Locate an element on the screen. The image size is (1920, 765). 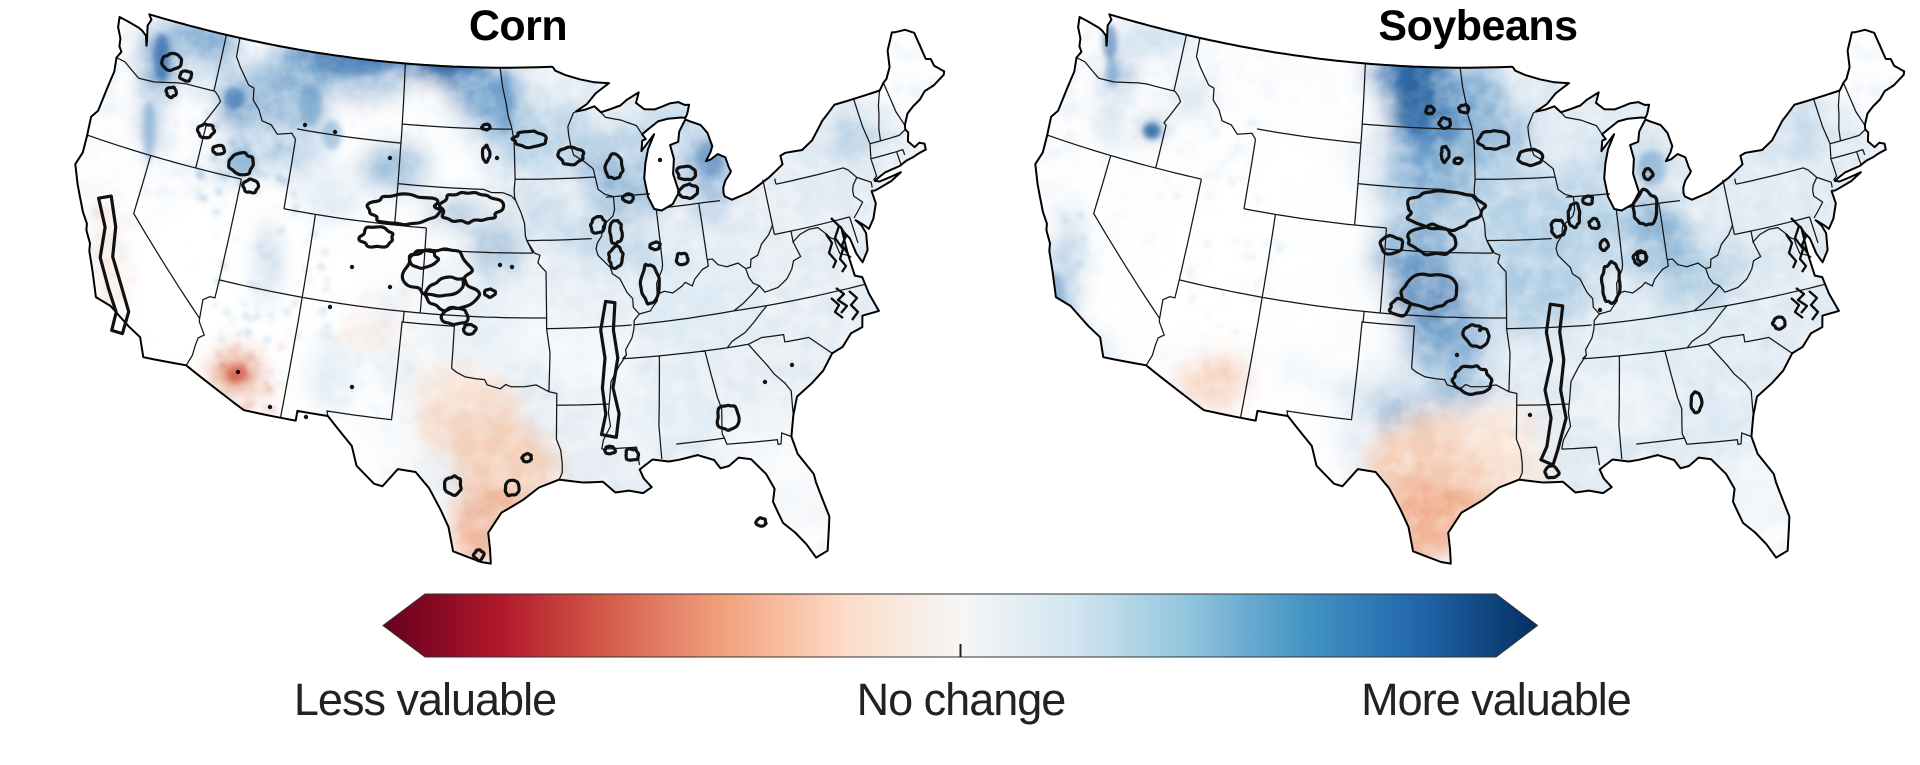
svg-text: No change is located at coordinates (961, 699).